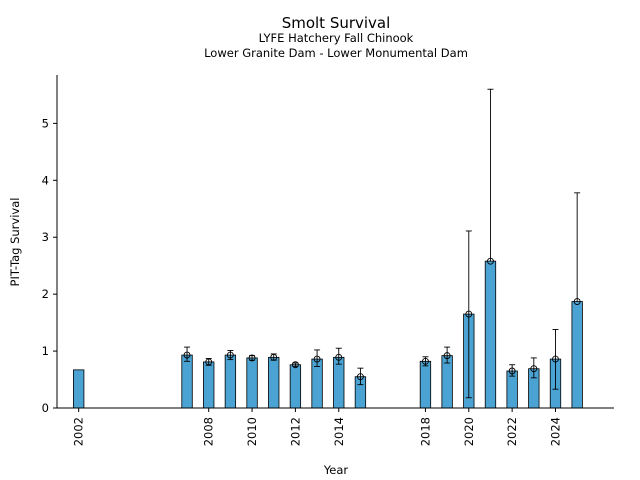  What do you see at coordinates (252, 383) in the screenshot?
I see `bar-2010` at bounding box center [252, 383].